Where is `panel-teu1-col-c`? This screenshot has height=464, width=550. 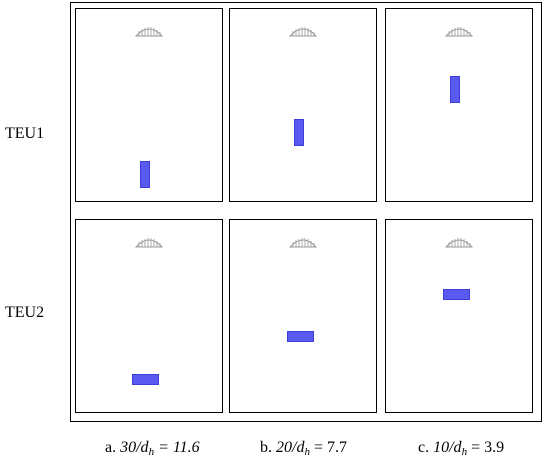 panel-teu1-col-c is located at coordinates (459, 105).